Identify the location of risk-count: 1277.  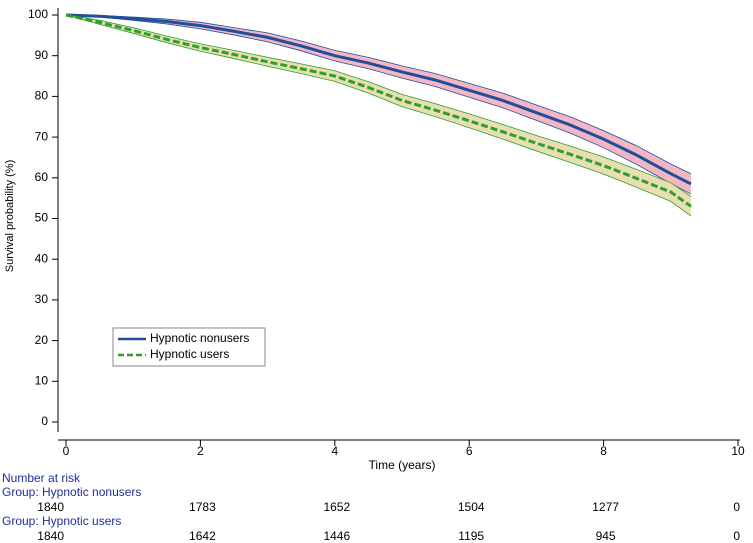
(605, 507).